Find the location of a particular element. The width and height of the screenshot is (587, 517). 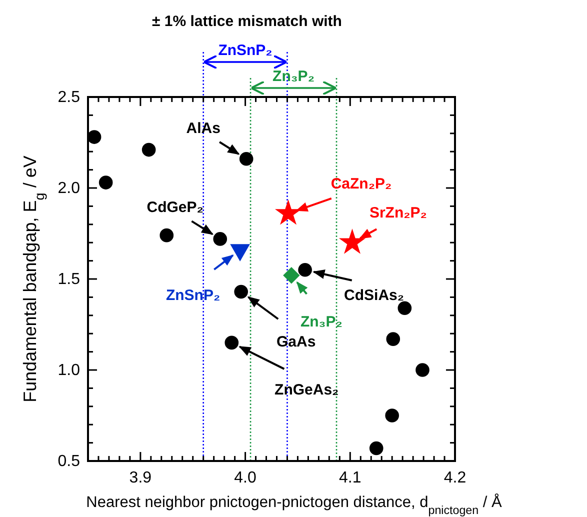

ref-line-label: ZnSnP₂ is located at coordinates (245, 50).